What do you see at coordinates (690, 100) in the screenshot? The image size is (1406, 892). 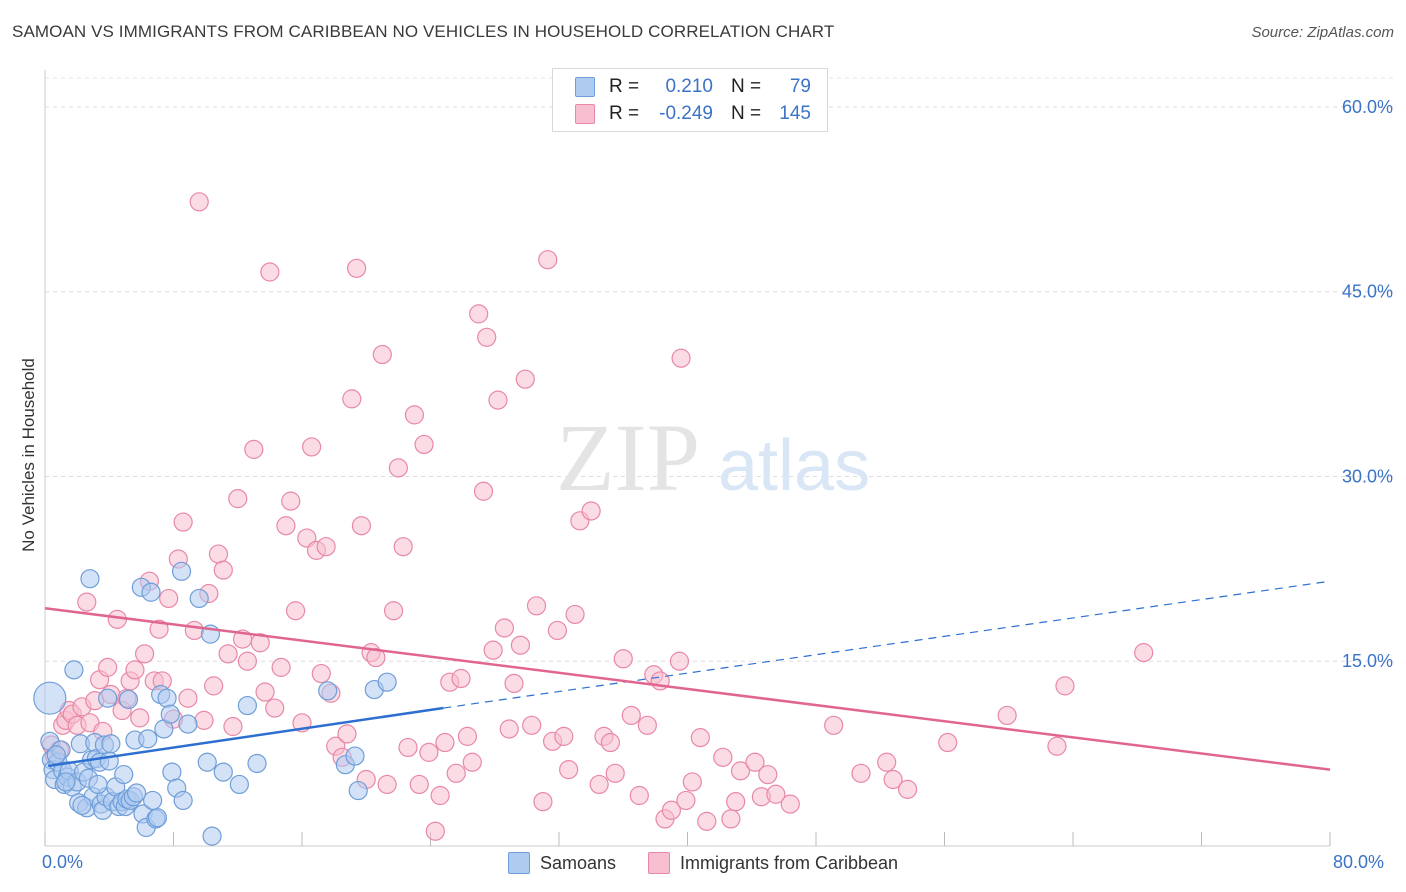 I see `stats-legend: R = 0.210 N = 79 R = -0.249 N = 145` at bounding box center [690, 100].